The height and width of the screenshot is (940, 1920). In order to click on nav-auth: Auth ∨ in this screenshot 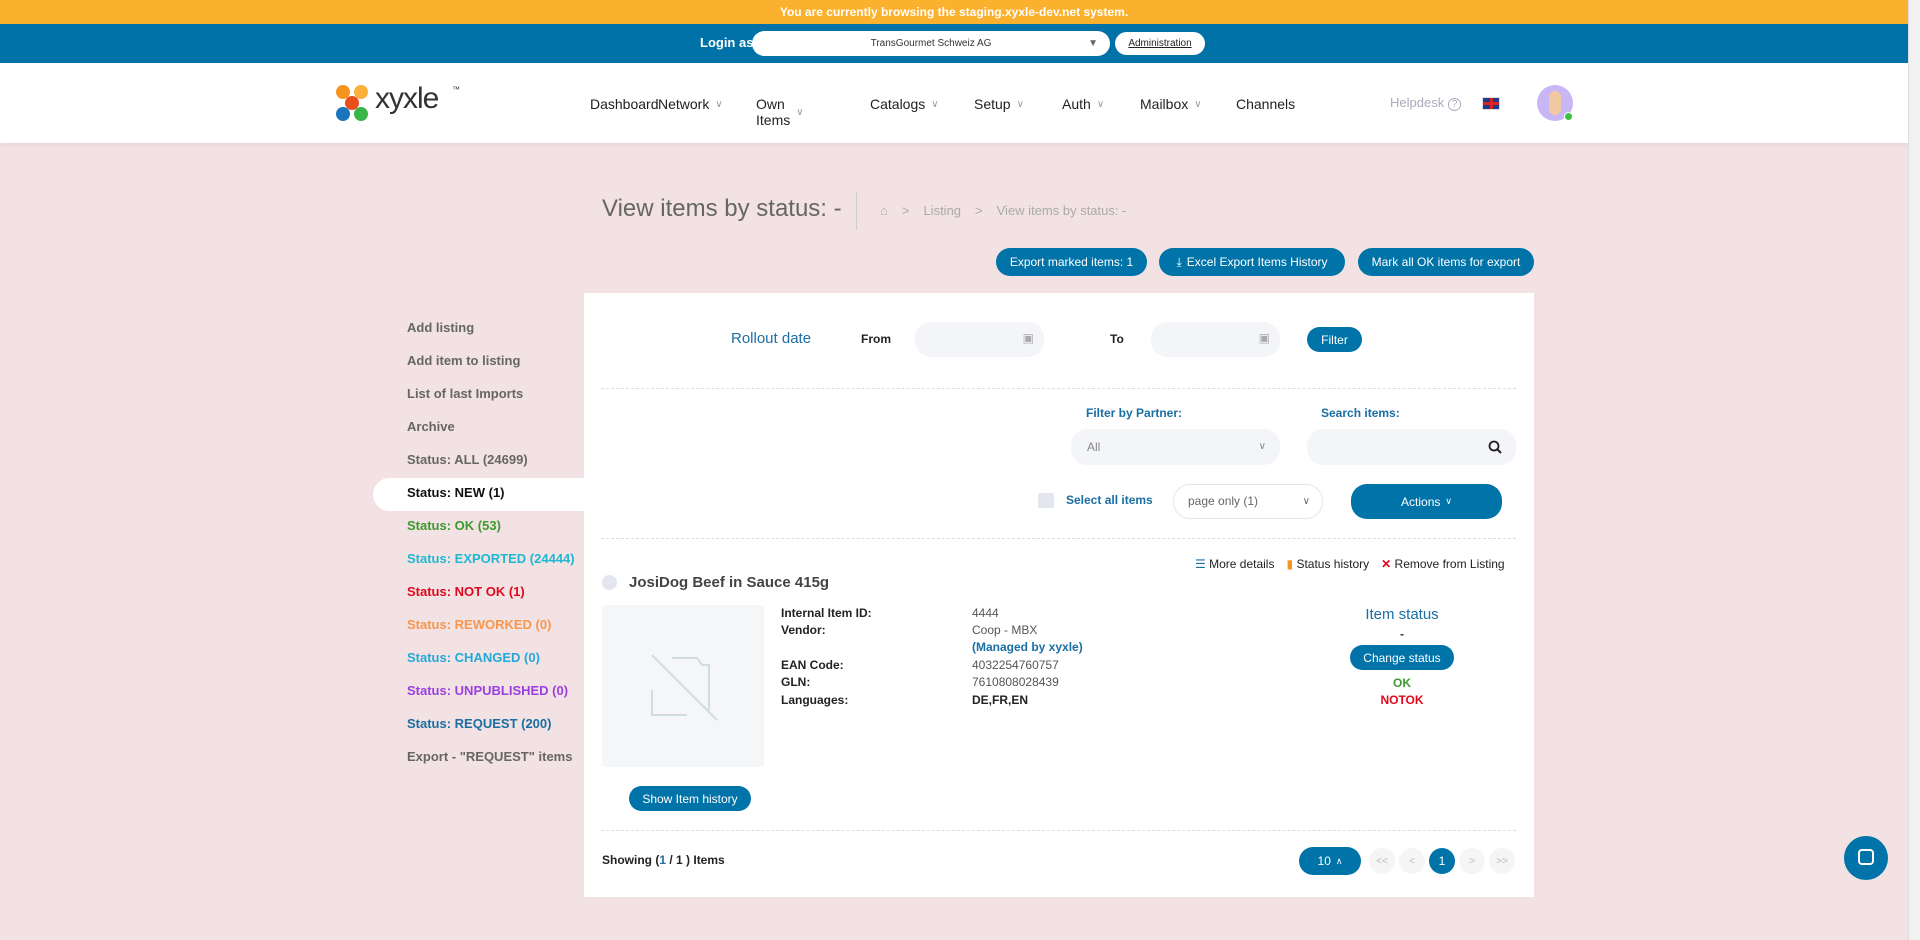, I will do `click(1083, 104)`.